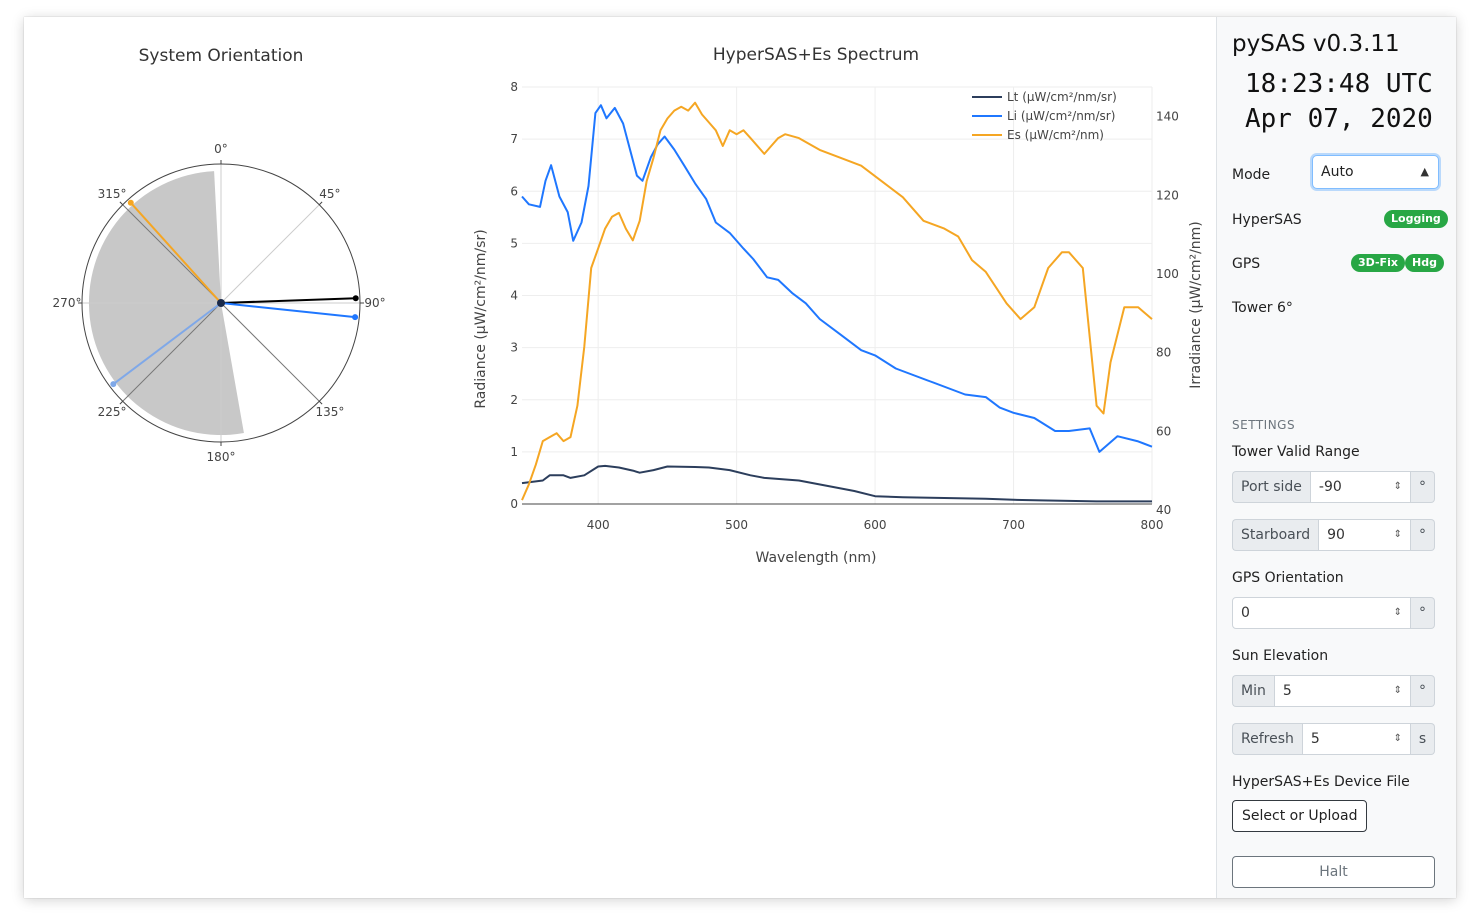  Describe the element at coordinates (514, 139) in the screenshot. I see `y-tick-label: 7` at that location.